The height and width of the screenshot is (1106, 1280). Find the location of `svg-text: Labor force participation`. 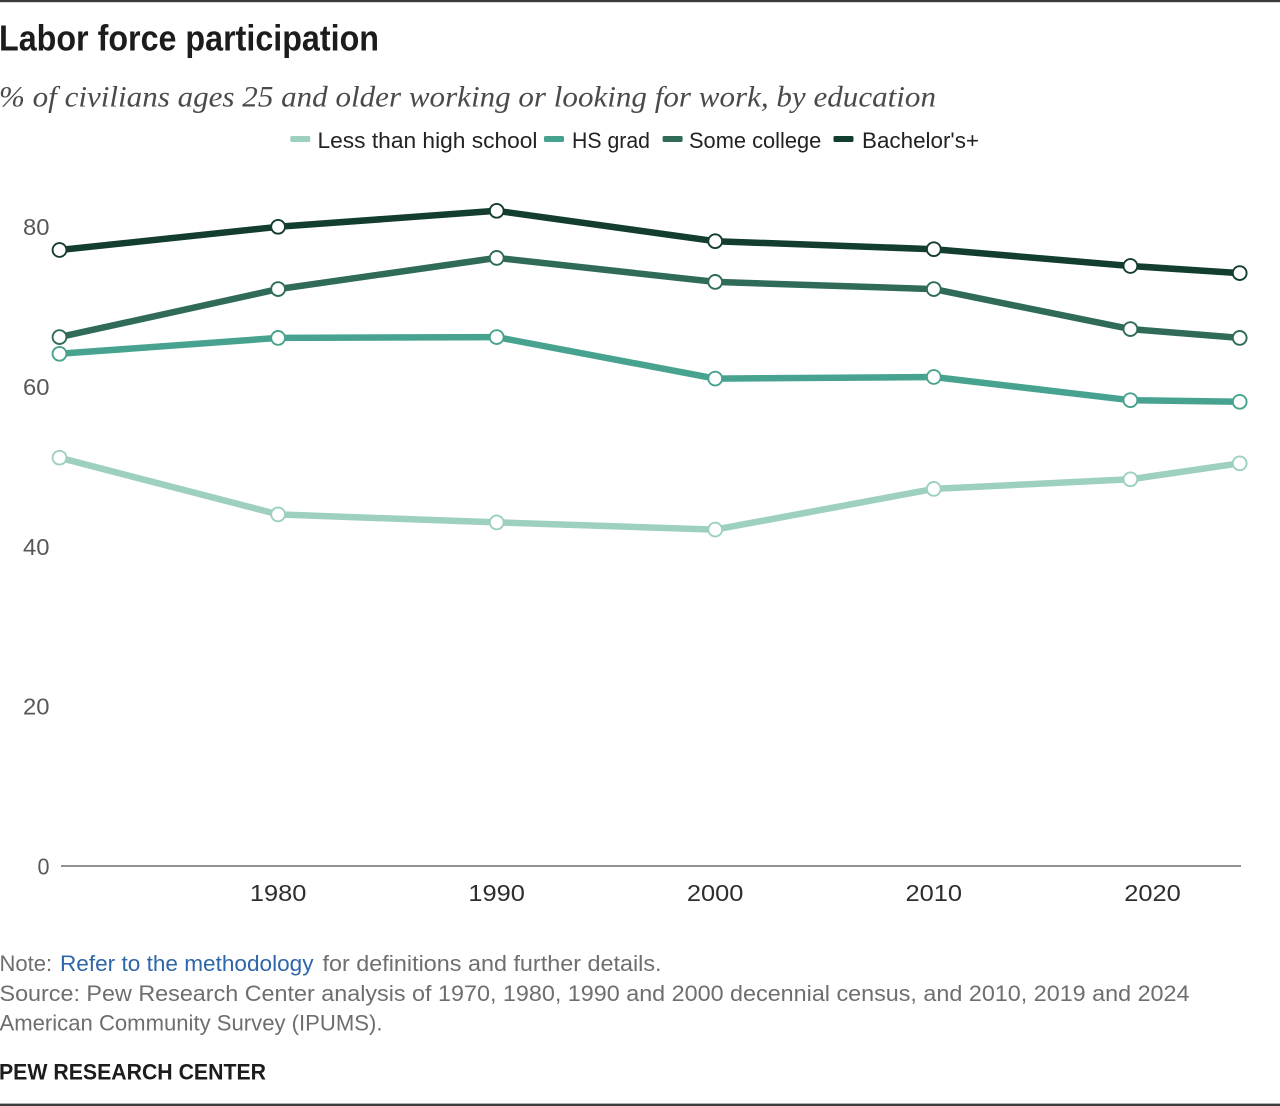

svg-text: Labor force participation is located at coordinates (189, 38).